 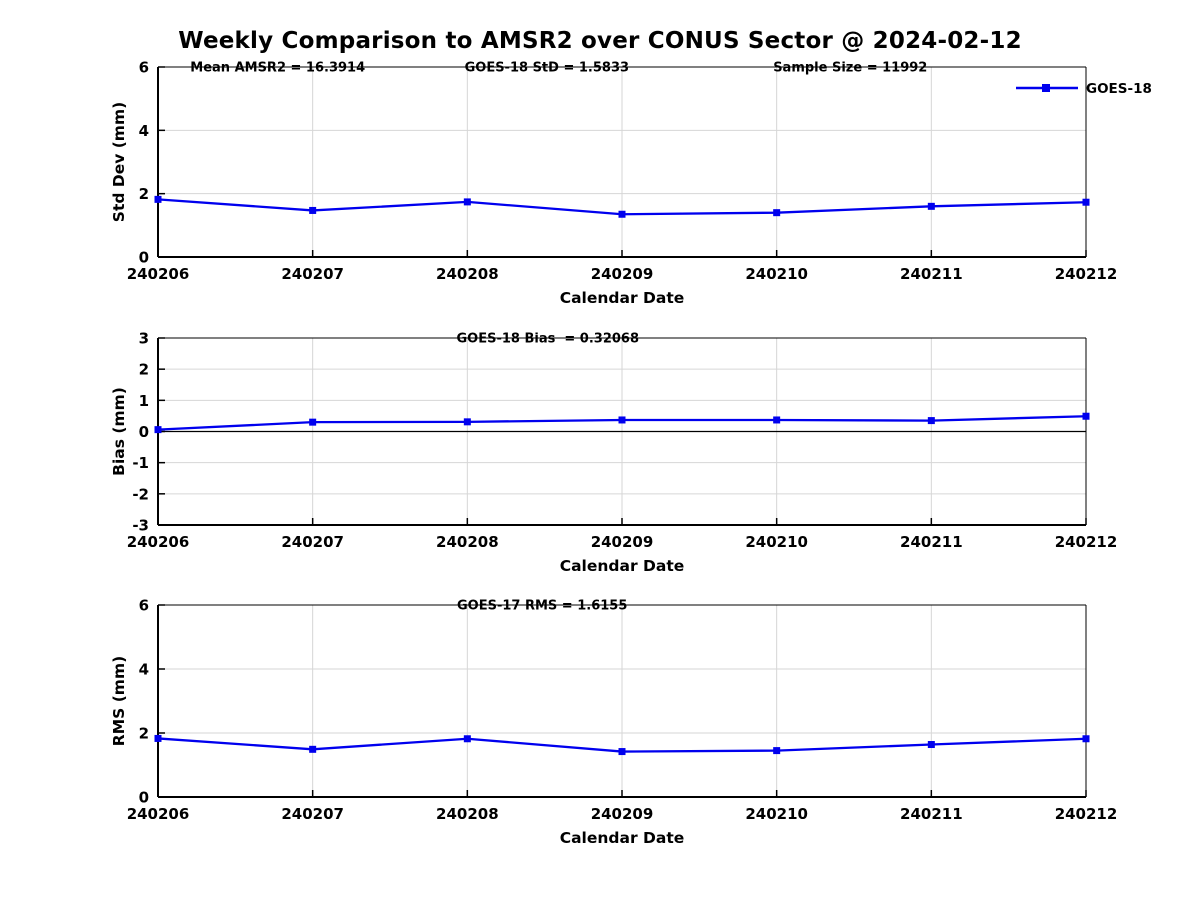 What do you see at coordinates (140, 463) in the screenshot?
I see `y-tick-label: -1` at bounding box center [140, 463].